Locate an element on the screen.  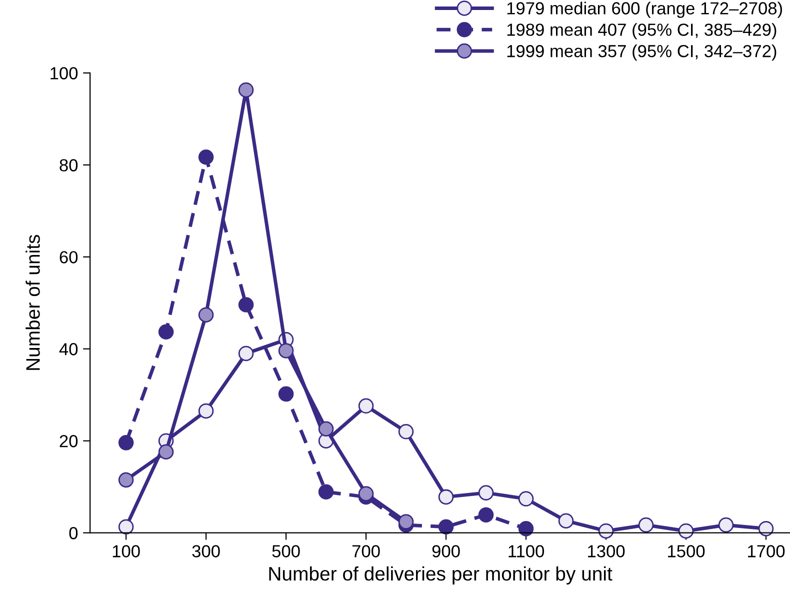
x-tick-label: 900 is located at coordinates (446, 551).